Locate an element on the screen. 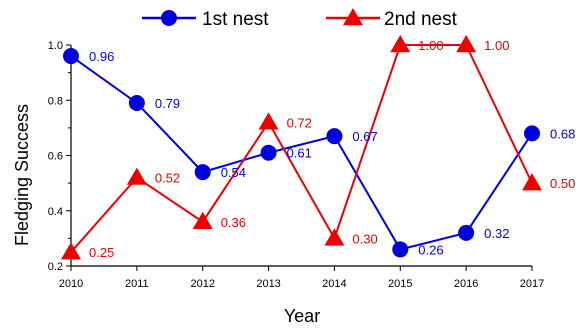  x-tick-label: 2016 is located at coordinates (466, 284).